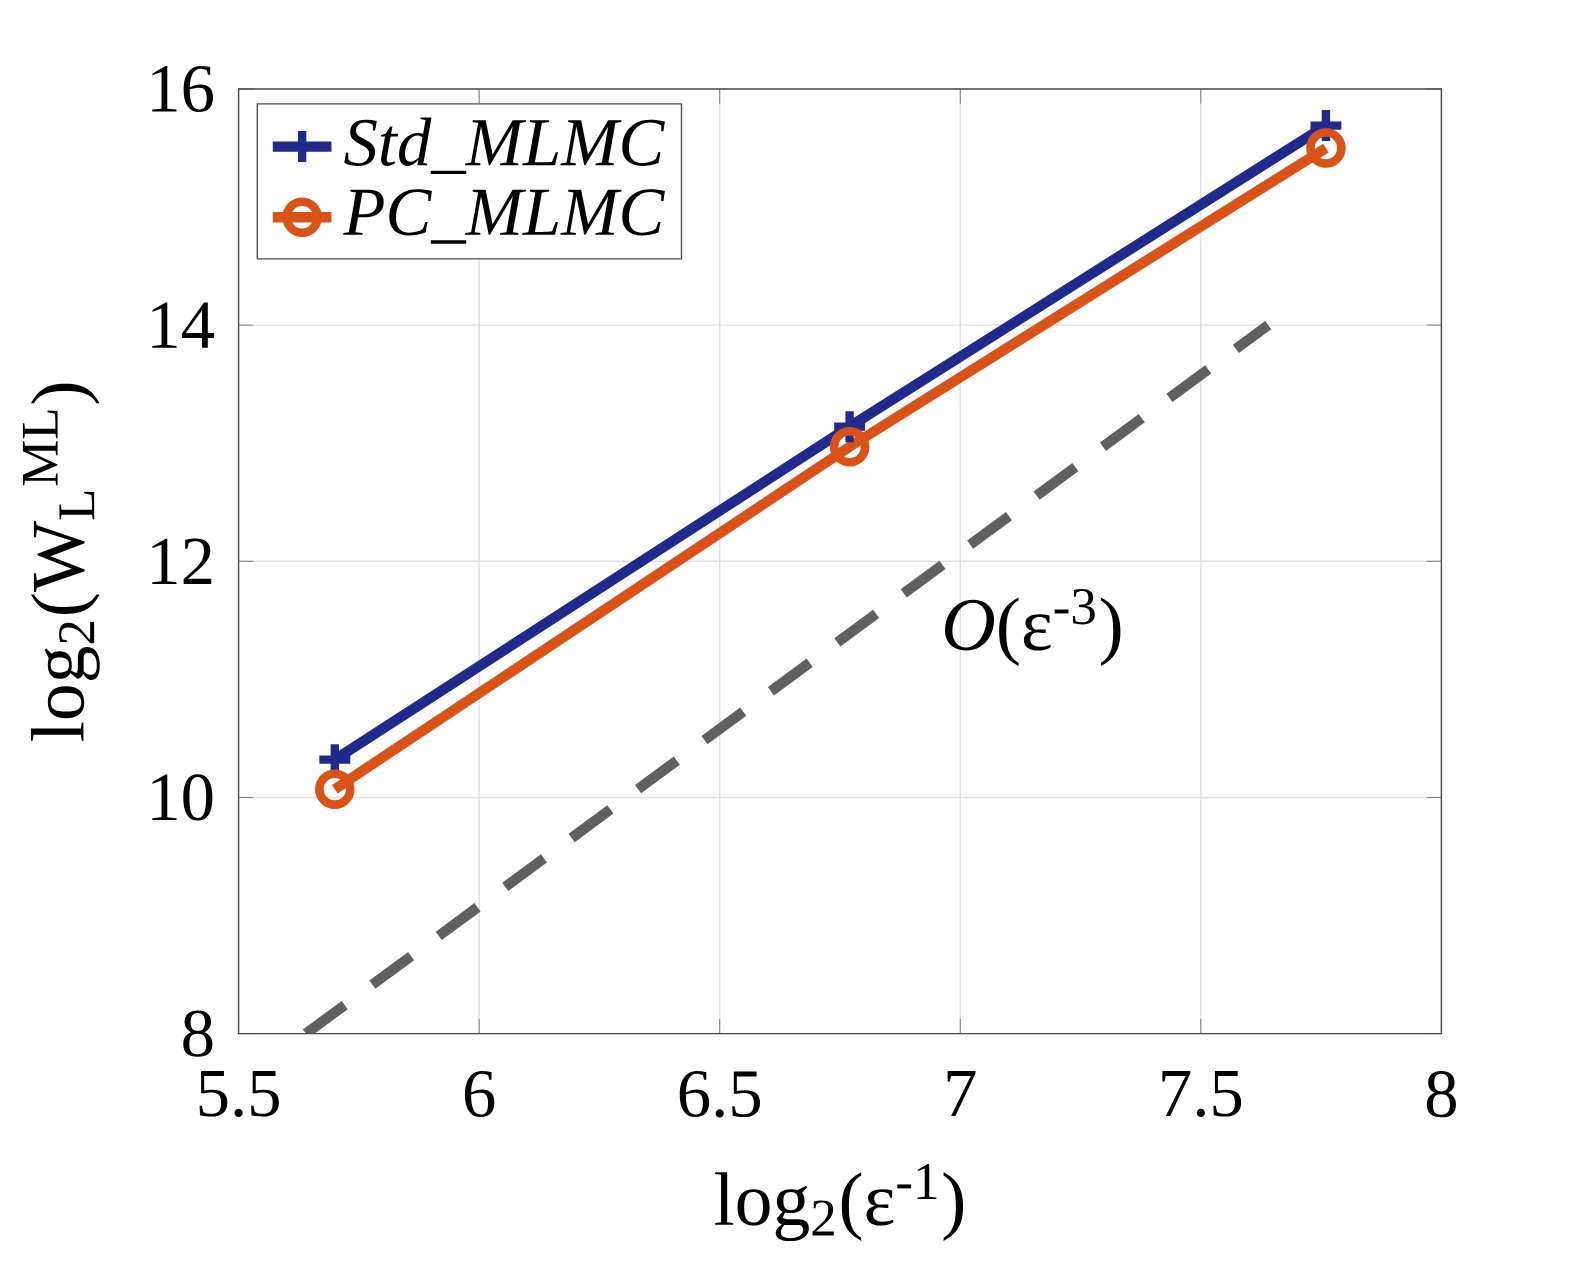 The width and height of the screenshot is (1592, 1264). I want to click on x-tick-label: 7, so click(961, 1093).